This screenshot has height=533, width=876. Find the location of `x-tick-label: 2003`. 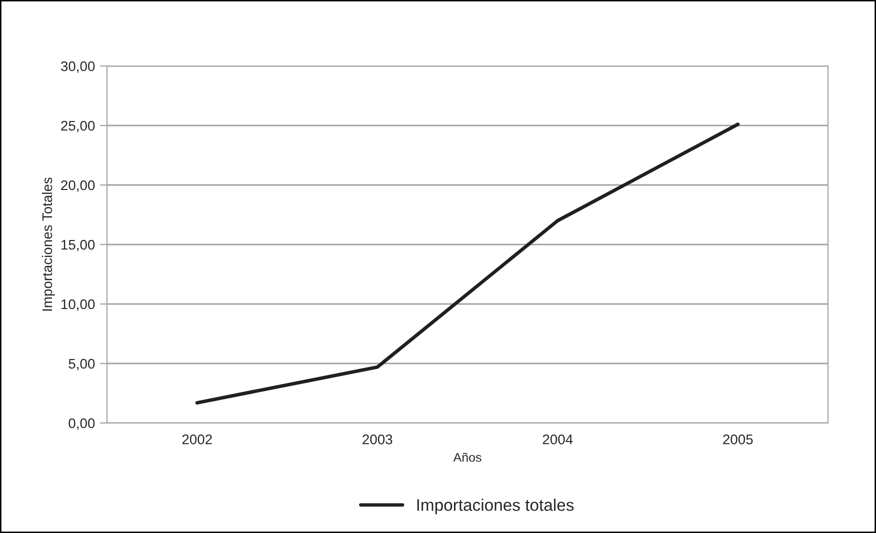

x-tick-label: 2003 is located at coordinates (377, 439).